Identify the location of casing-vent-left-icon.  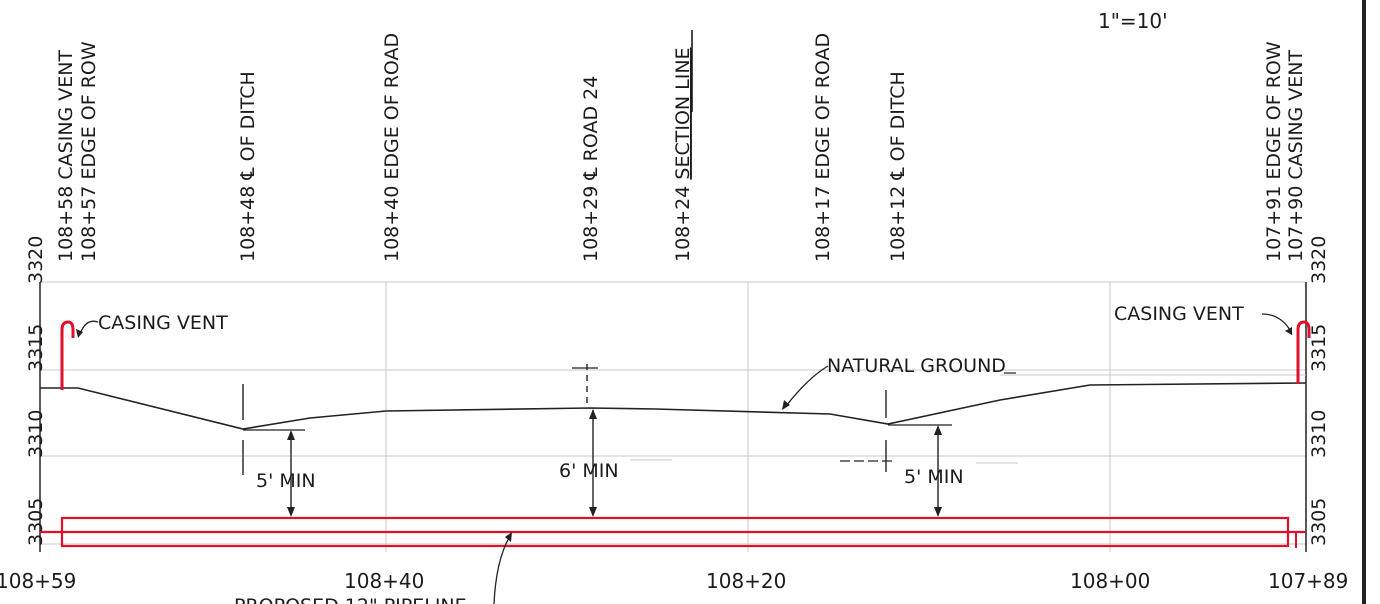
(67, 355).